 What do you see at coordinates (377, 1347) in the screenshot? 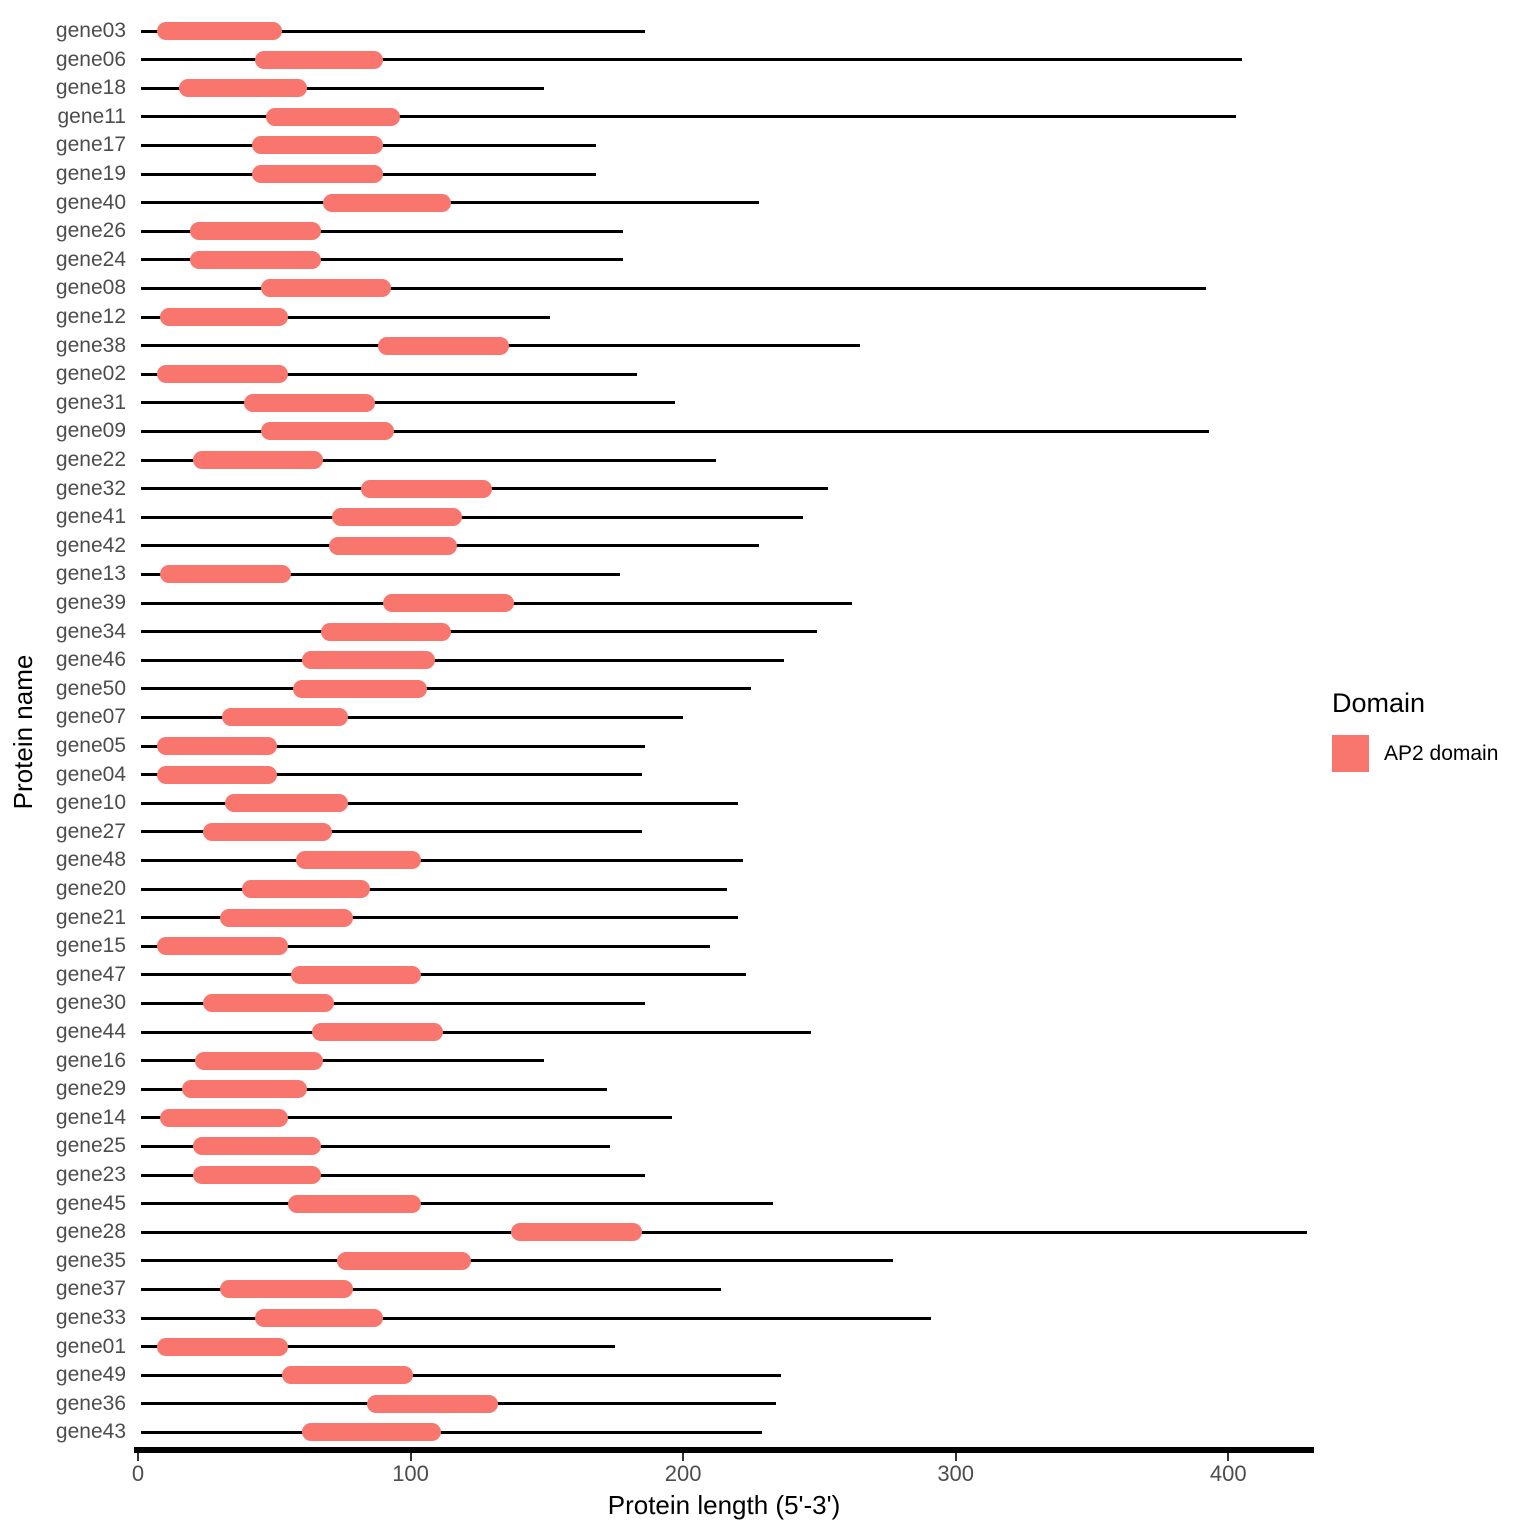
I see `protein-backbone-gene01` at bounding box center [377, 1347].